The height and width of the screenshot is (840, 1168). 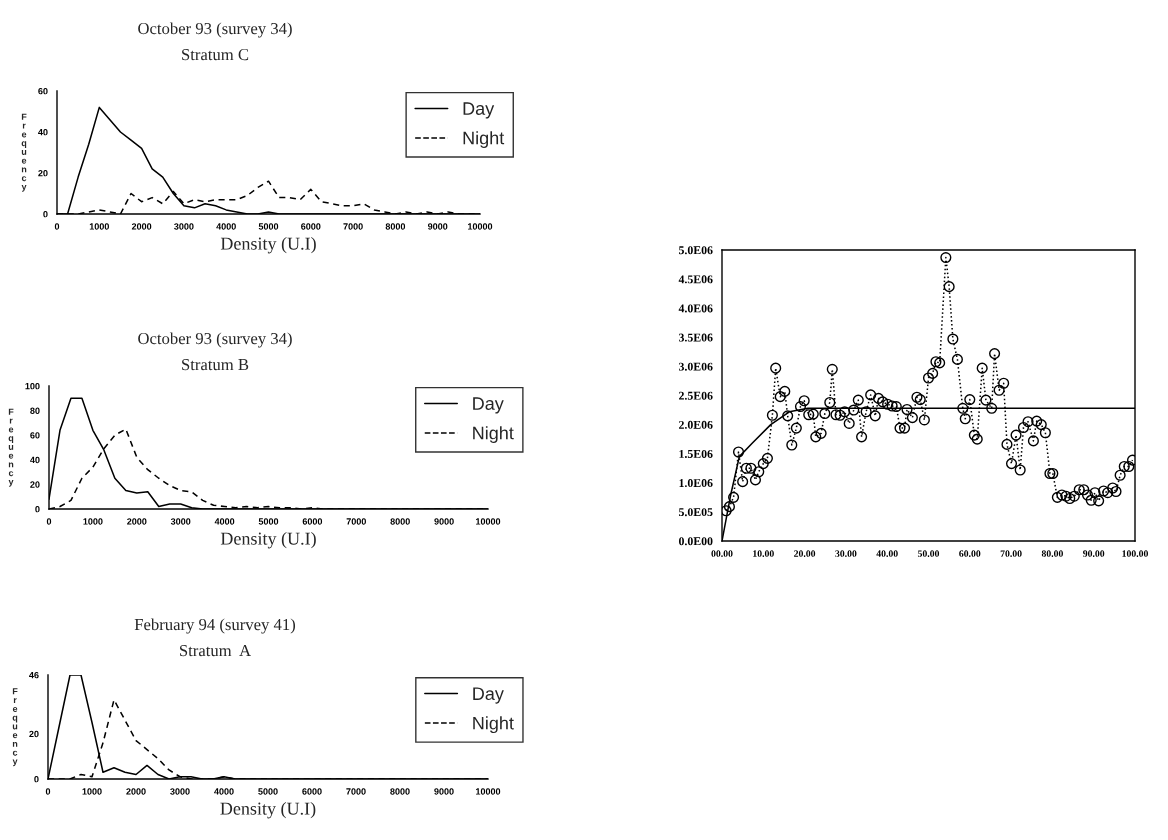 What do you see at coordinates (1094, 553) in the screenshot?
I see `x-tick-label: 90.00` at bounding box center [1094, 553].